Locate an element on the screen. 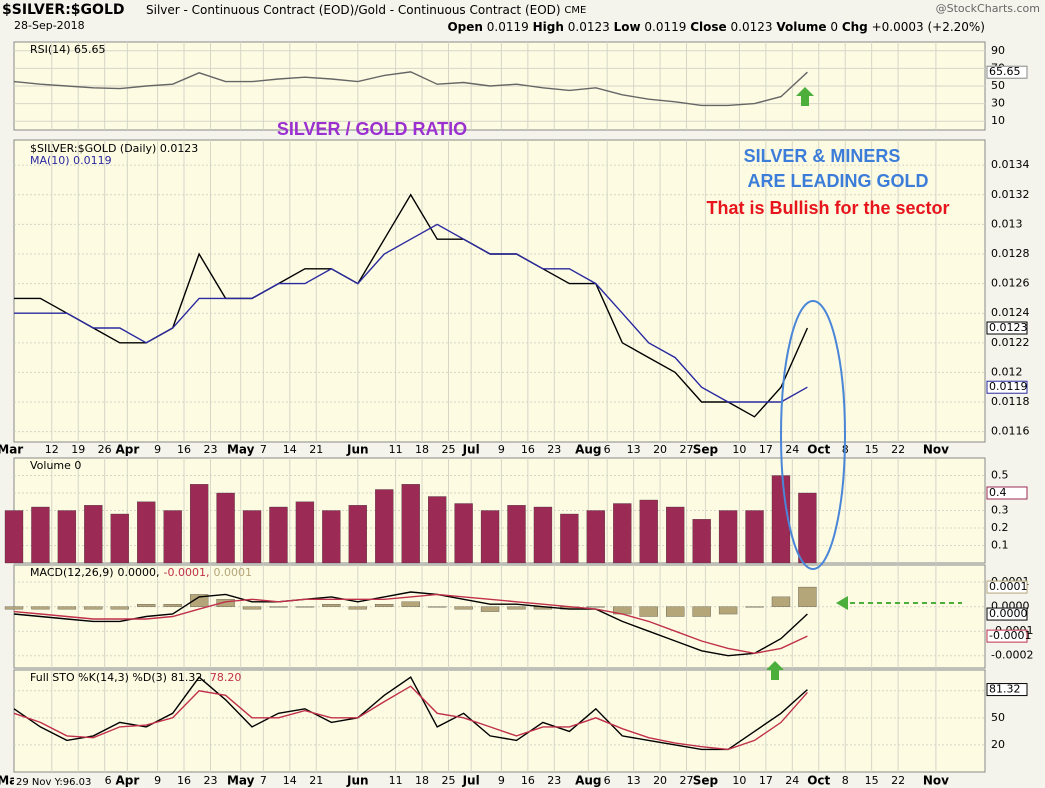 This screenshot has height=788, width=1045. arrow is located at coordinates (842, 603).